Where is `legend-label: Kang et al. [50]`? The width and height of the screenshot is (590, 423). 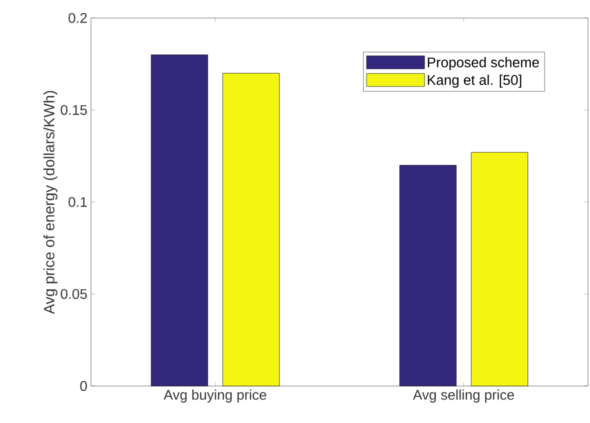 legend-label: Kang et al. [50] is located at coordinates (475, 81).